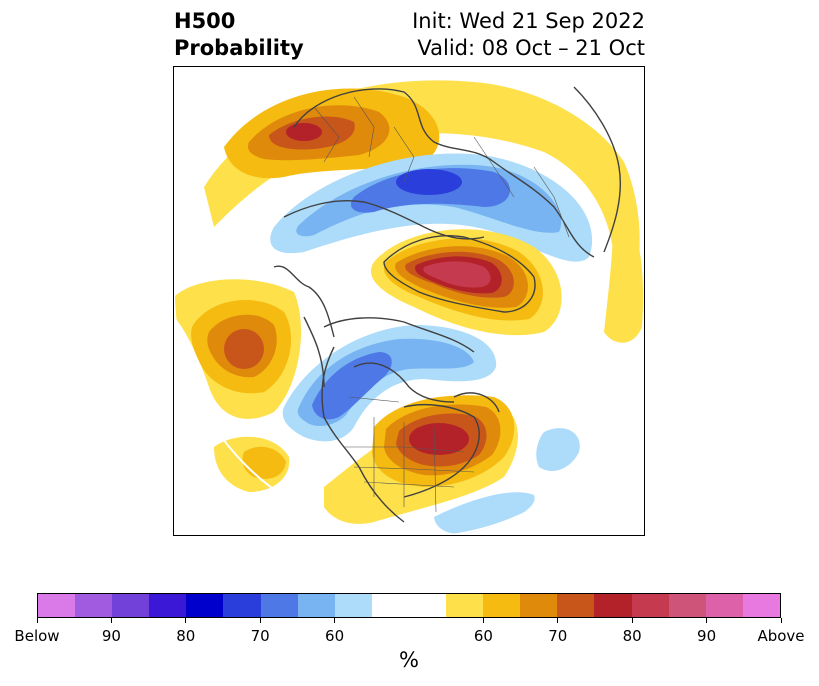  What do you see at coordinates (352, 386) in the screenshot?
I see `contour-below-70-canada` at bounding box center [352, 386].